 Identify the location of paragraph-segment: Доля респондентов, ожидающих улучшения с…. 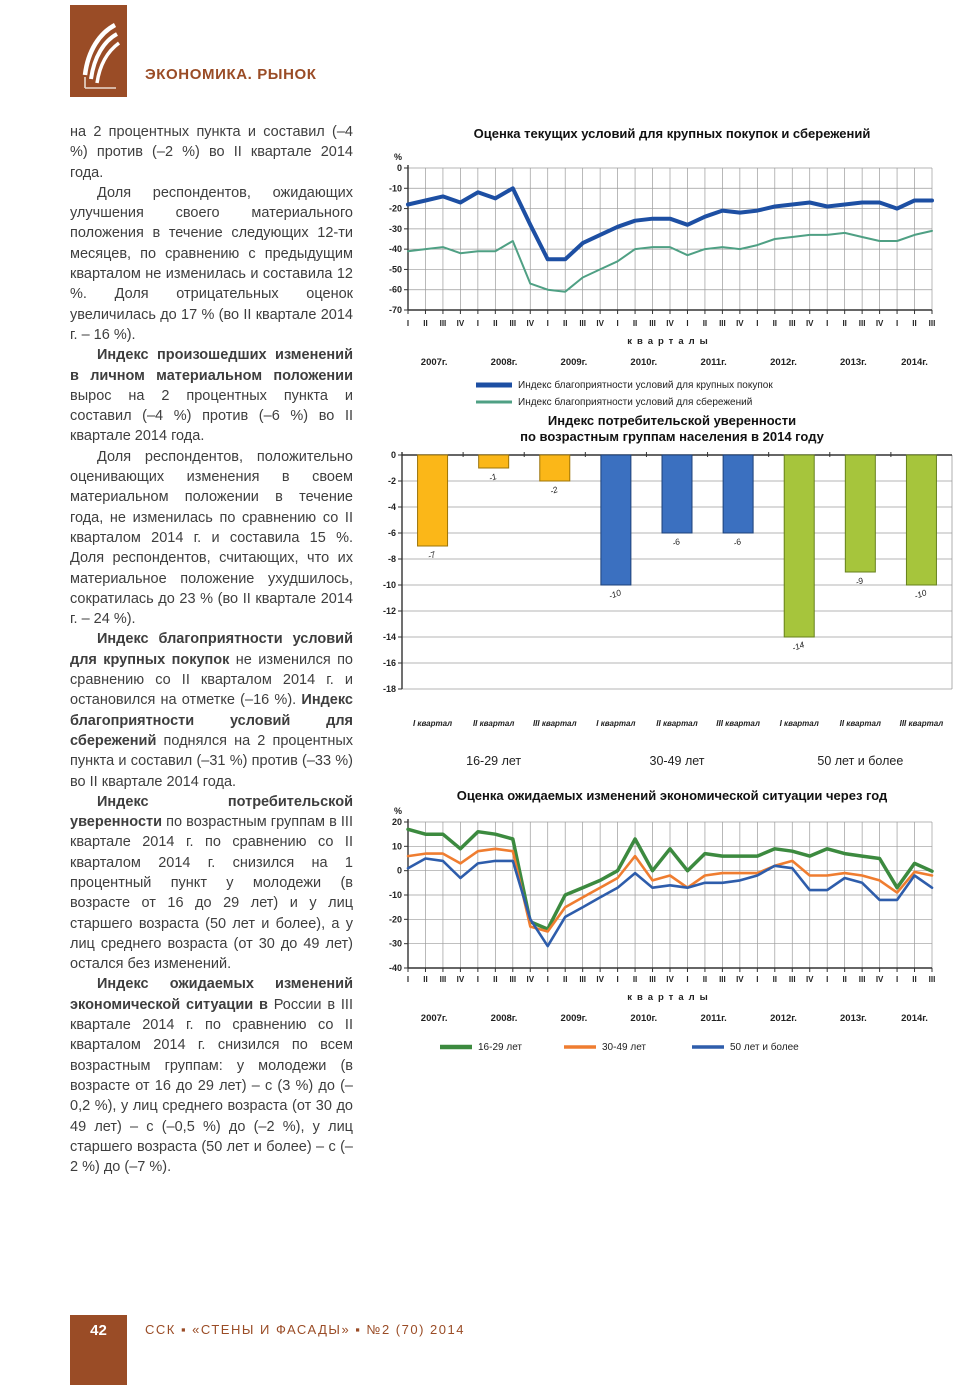
(211, 263).